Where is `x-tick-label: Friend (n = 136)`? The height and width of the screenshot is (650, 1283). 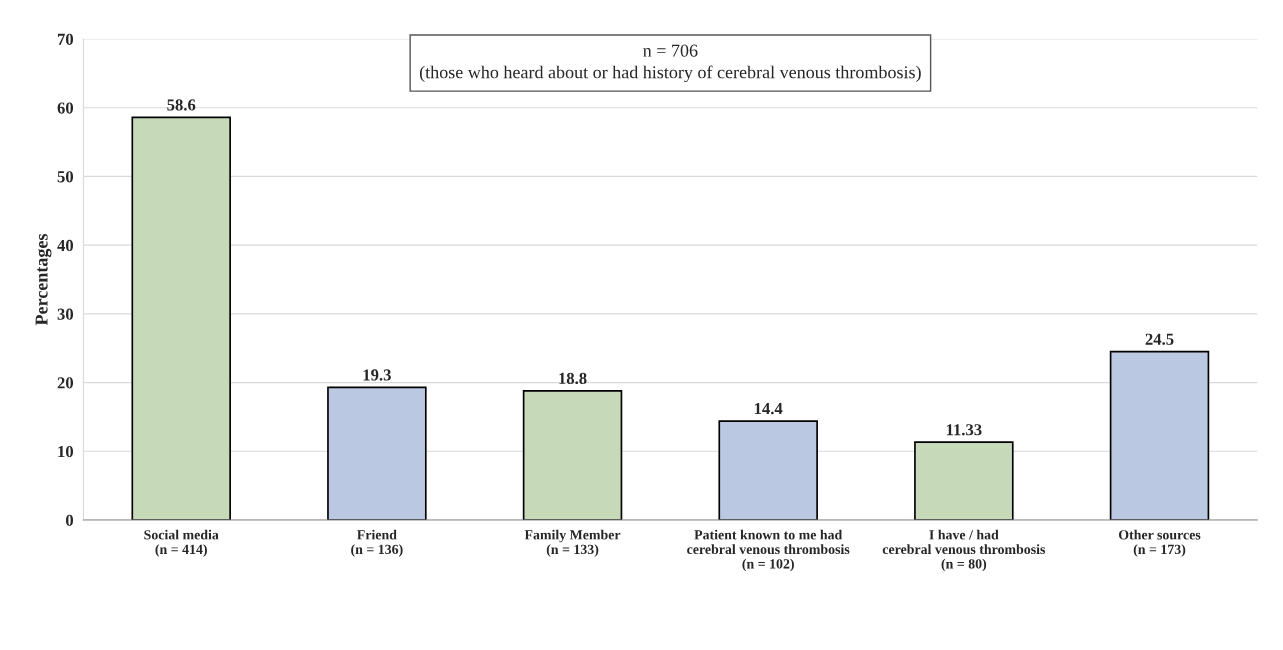 x-tick-label: Friend (n = 136) is located at coordinates (377, 543).